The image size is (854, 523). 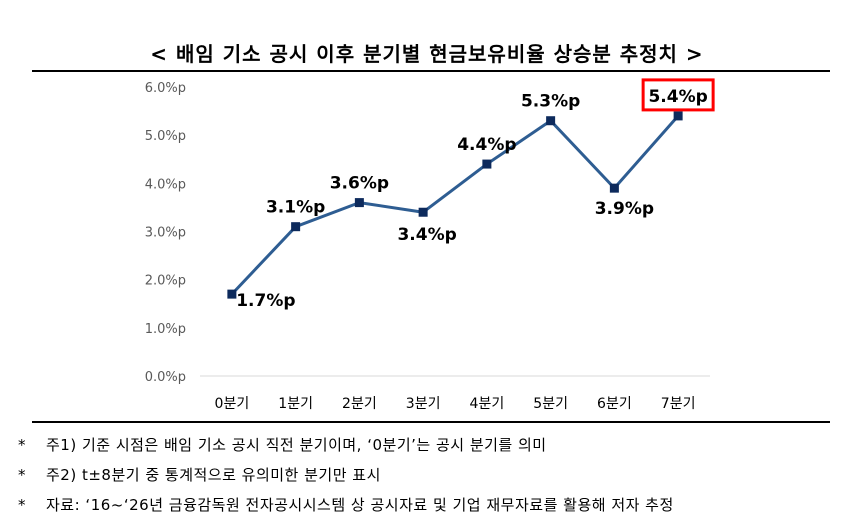 I want to click on x-tick-label: 0분기, so click(x=232, y=404).